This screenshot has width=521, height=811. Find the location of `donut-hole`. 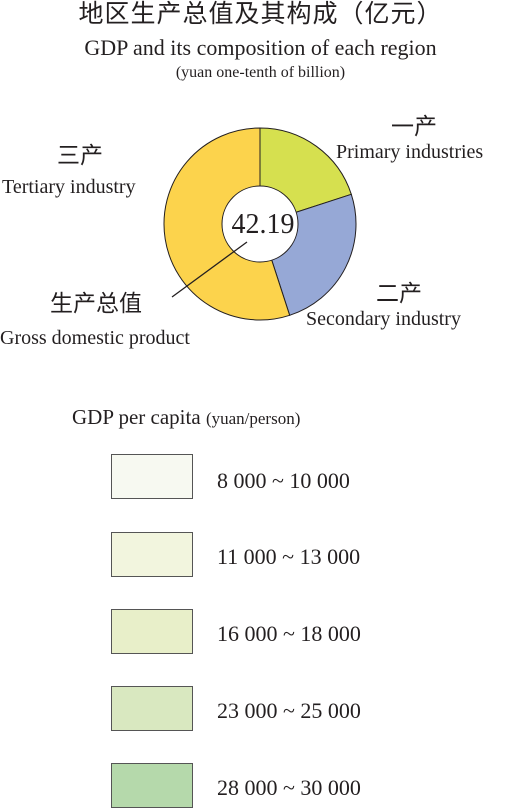

donut-hole is located at coordinates (260, 224).